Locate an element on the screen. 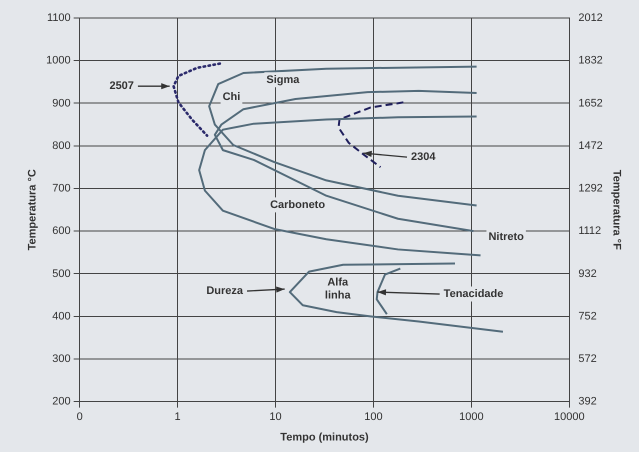 This screenshot has height=452, width=639. x-tick-label: 0 is located at coordinates (79, 417).